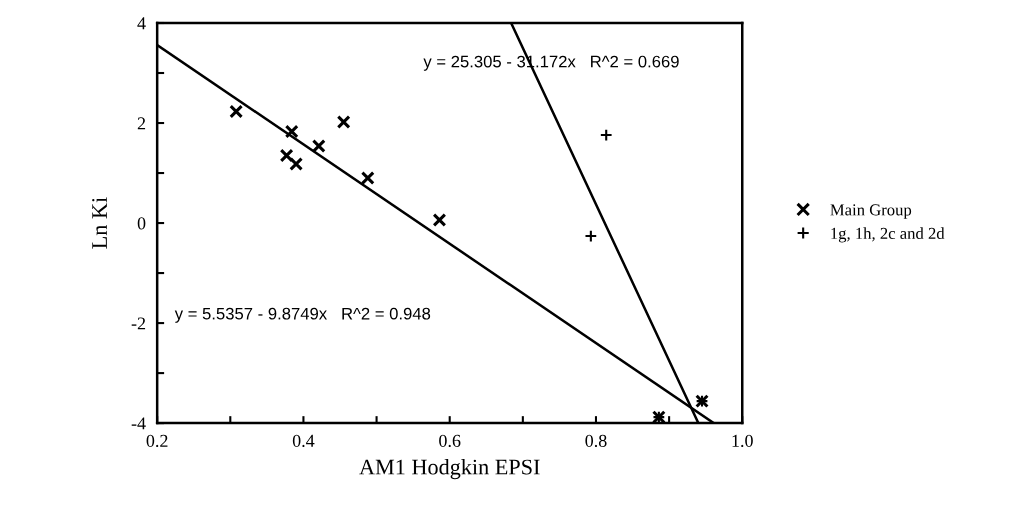  What do you see at coordinates (888, 235) in the screenshot?
I see `legend-label: 1g, 1h, 2c and 2d` at bounding box center [888, 235].